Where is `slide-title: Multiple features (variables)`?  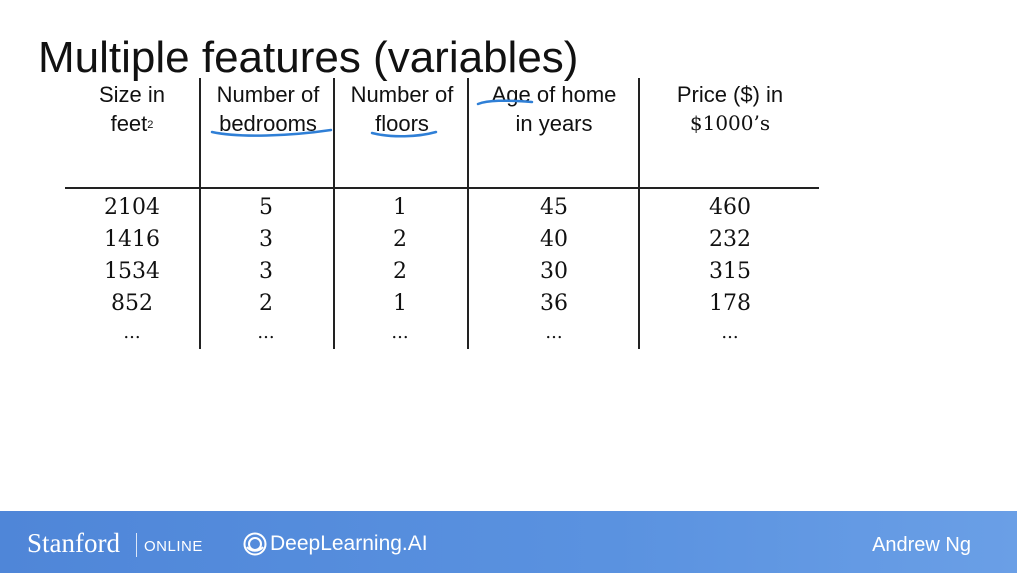 slide-title: Multiple features (variables) is located at coordinates (308, 57).